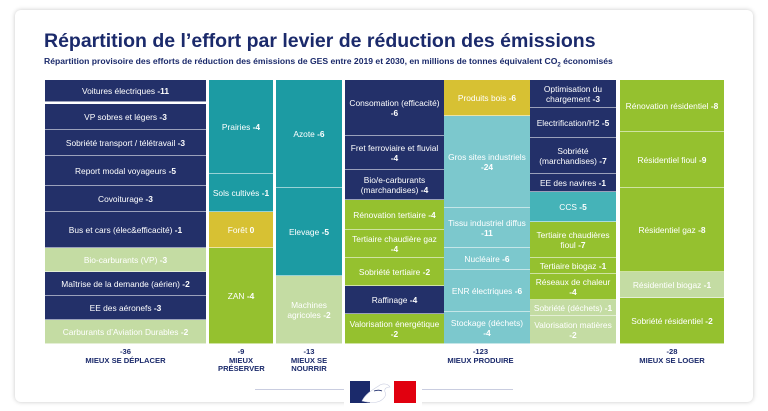 This screenshot has height=411, width=768. Describe the element at coordinates (241, 296) in the screenshot. I see `treemap-cell-zan: ZAN -4` at that location.